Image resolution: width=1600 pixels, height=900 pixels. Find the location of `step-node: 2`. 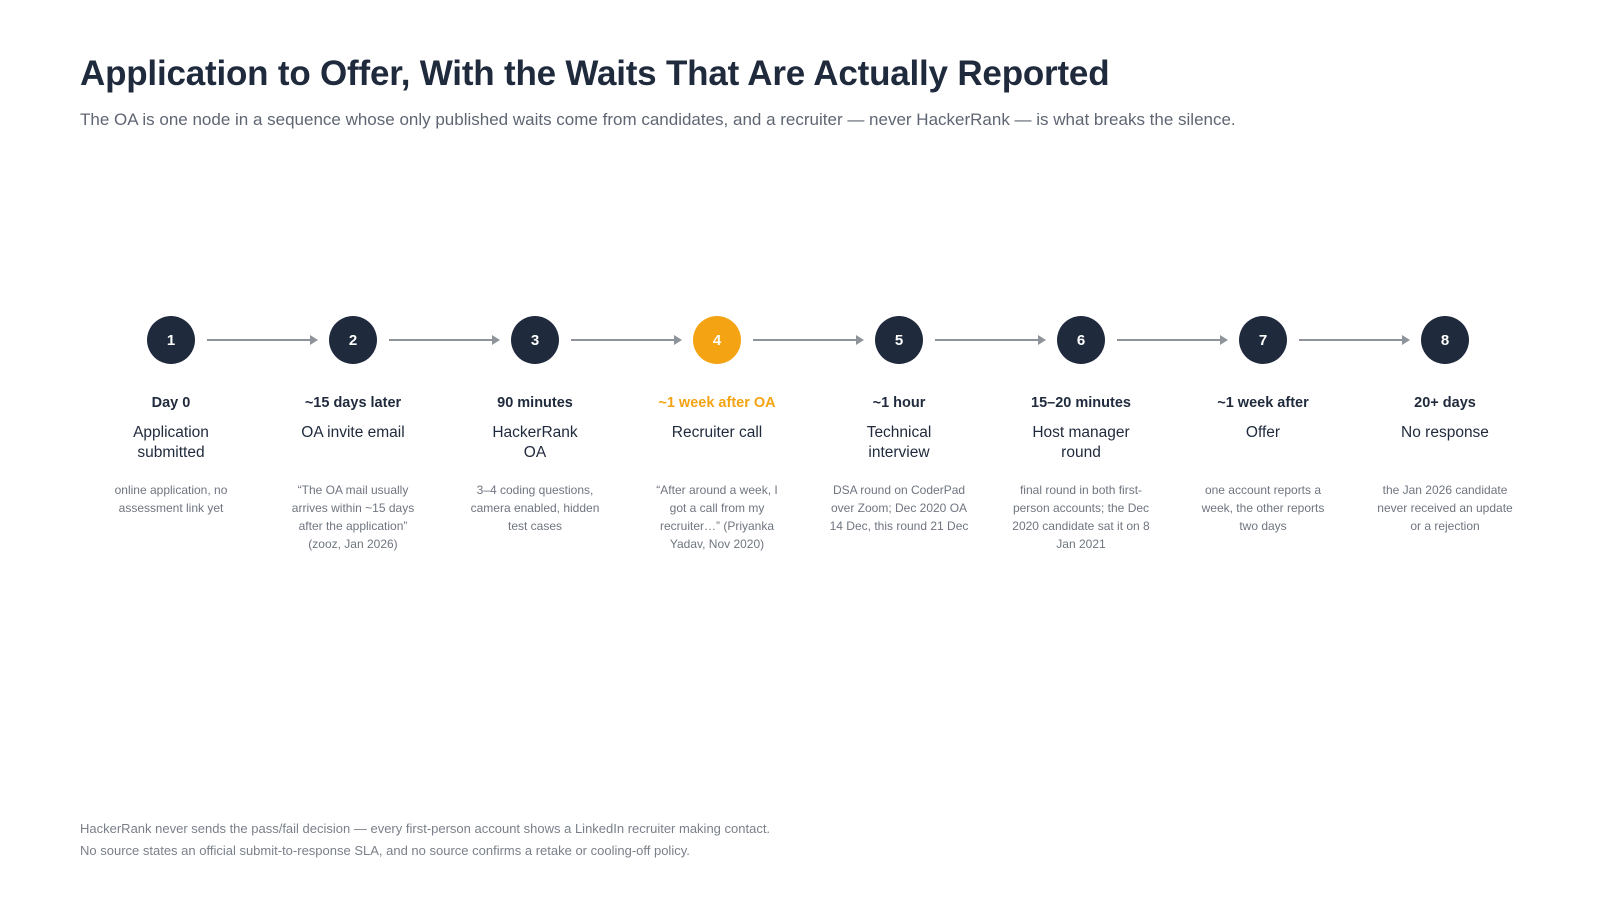

step-node: 2 is located at coordinates (353, 340).